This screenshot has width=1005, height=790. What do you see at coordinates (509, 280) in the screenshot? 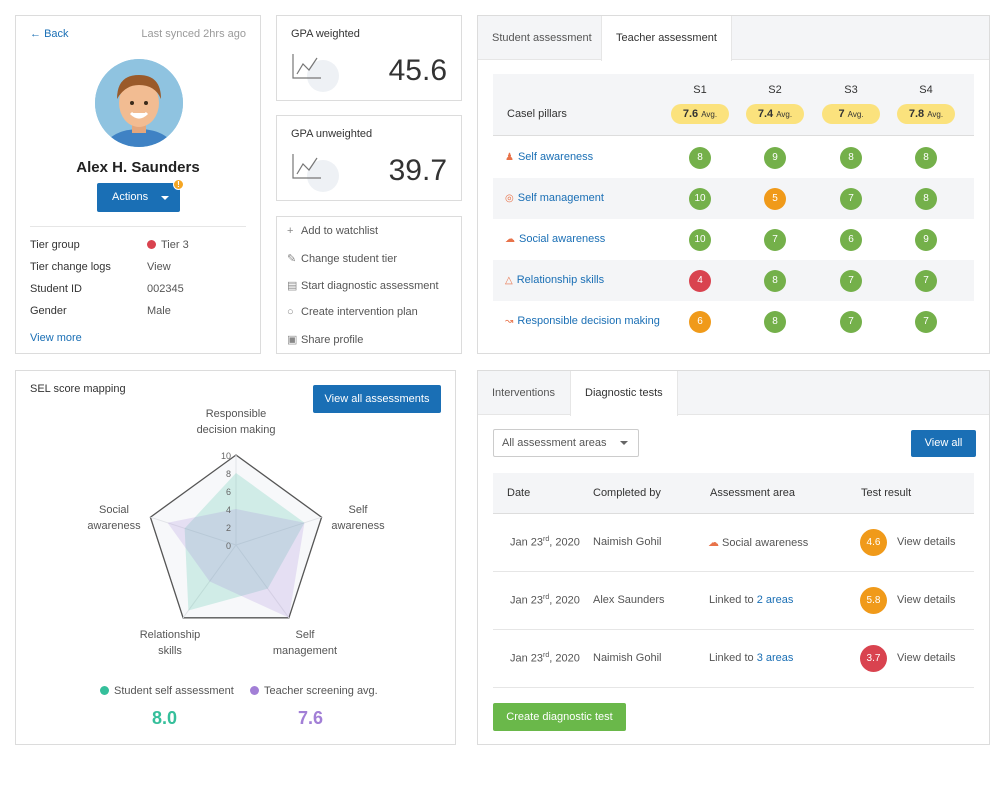
I see `people-icon: △` at bounding box center [509, 280].